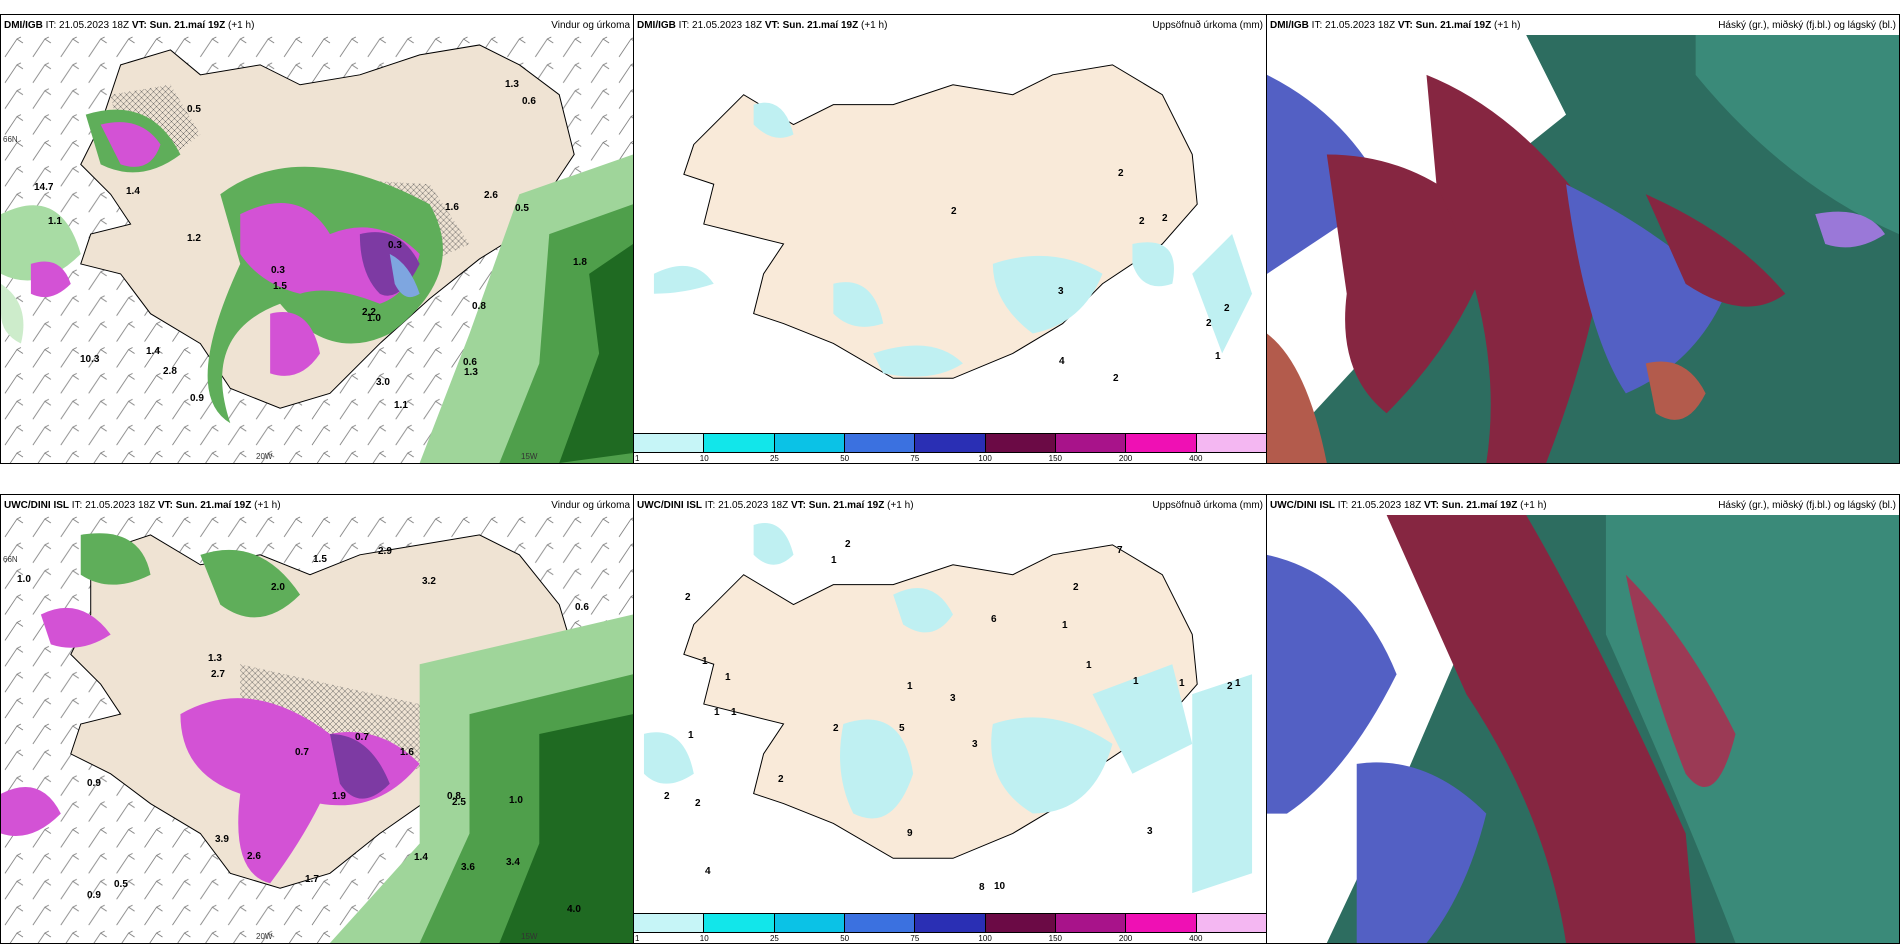  What do you see at coordinates (401, 405) in the screenshot?
I see `value-label: 1.1` at bounding box center [401, 405].